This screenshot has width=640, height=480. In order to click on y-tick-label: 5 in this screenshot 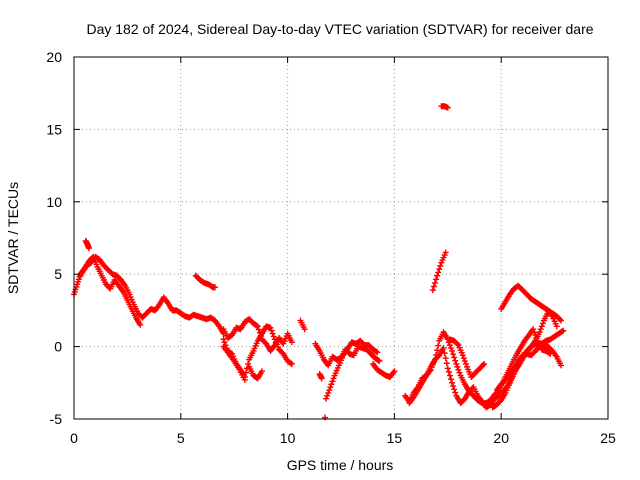, I will do `click(58, 274)`.